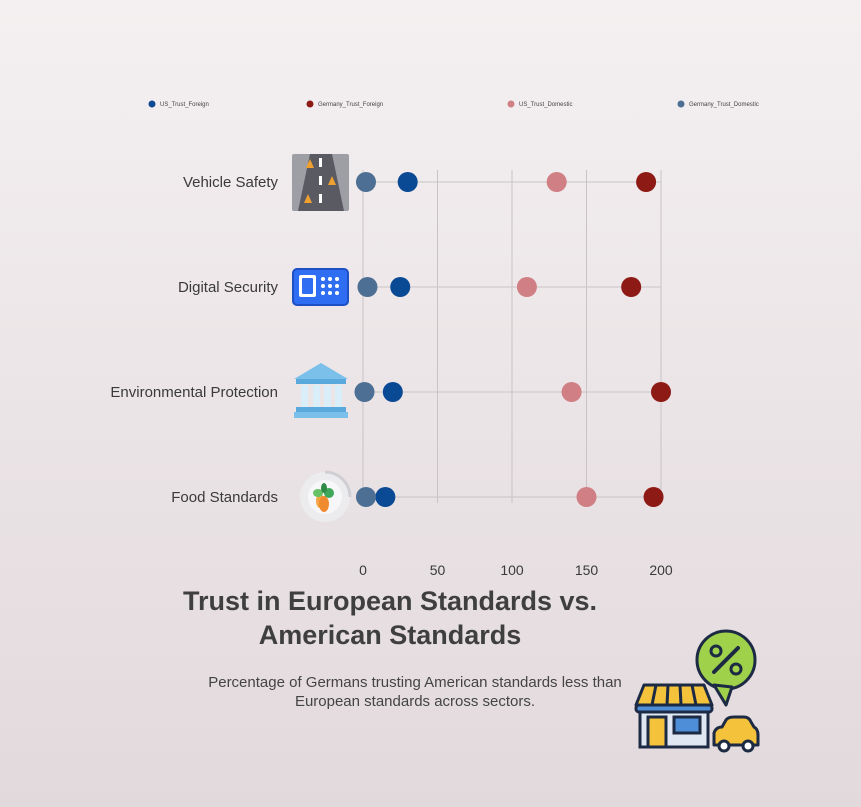 Image resolution: width=861 pixels, height=807 pixels. I want to click on category-label: Digital Security, so click(228, 287).